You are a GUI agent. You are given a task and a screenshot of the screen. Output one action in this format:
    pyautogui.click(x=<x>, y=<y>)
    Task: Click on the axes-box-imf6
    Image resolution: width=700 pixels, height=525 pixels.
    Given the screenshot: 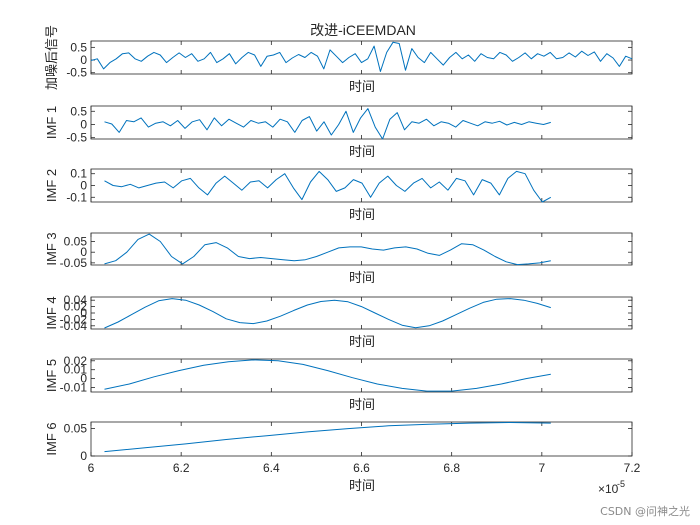 What is the action you would take?
    pyautogui.click(x=361, y=439)
    